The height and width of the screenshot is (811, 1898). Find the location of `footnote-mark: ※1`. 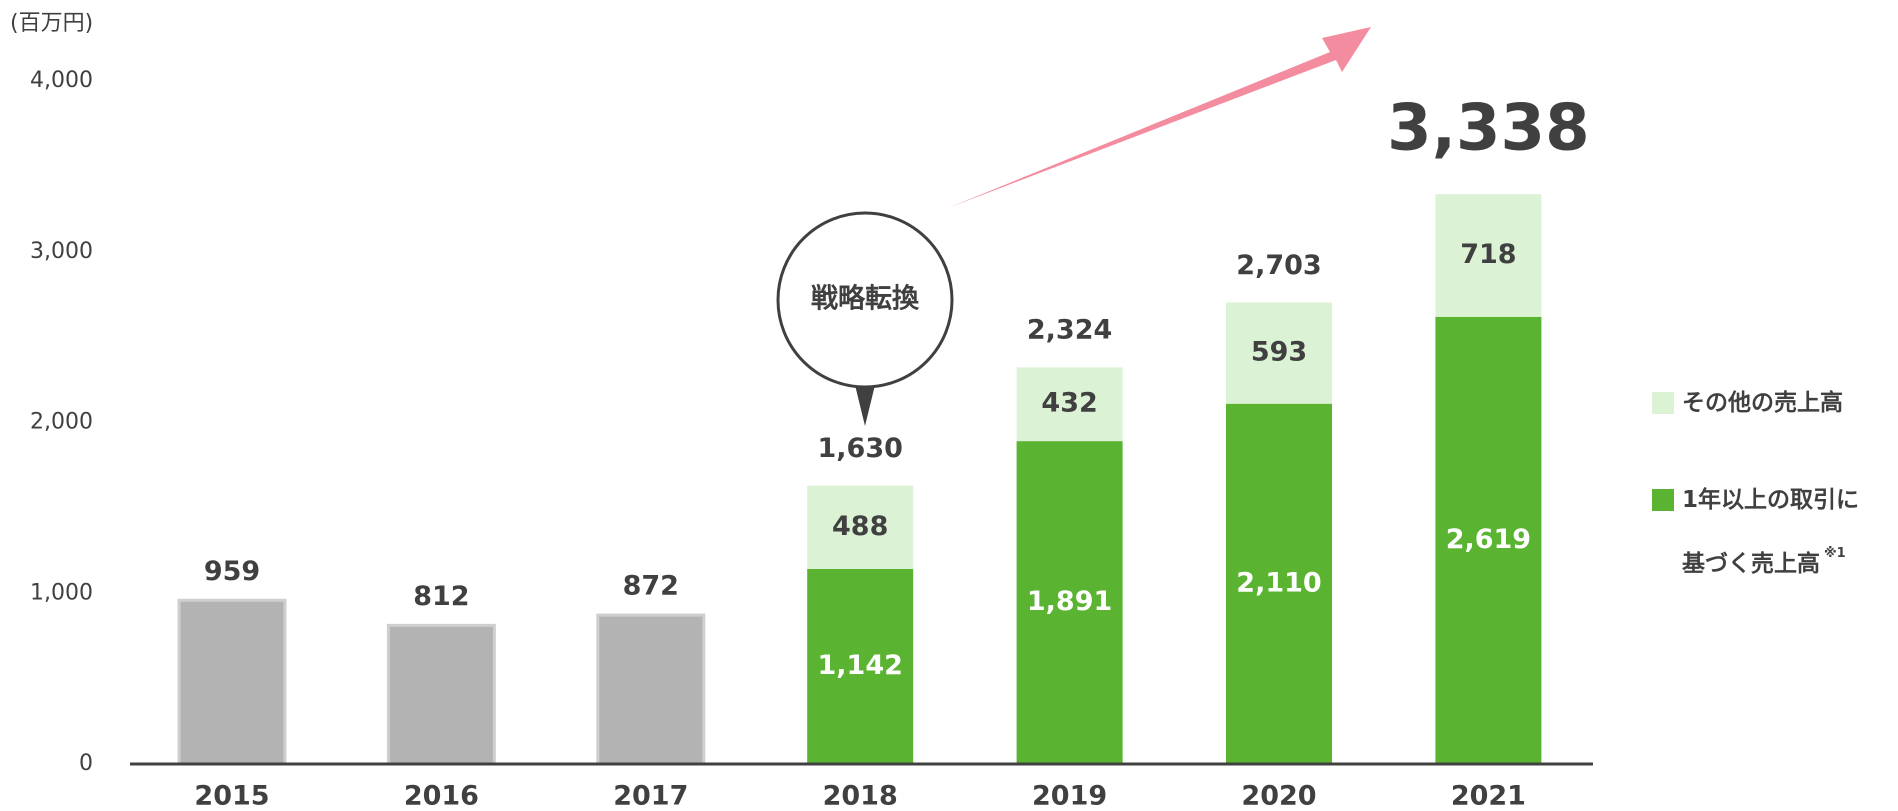

footnote-mark: ※1 is located at coordinates (1835, 553).